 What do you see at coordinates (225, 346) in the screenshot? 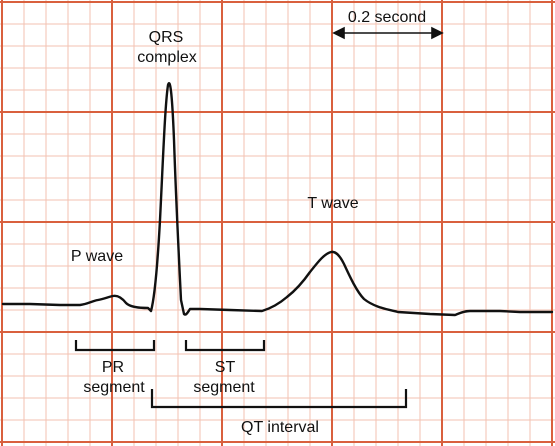
I see `st-segment-bracket` at bounding box center [225, 346].